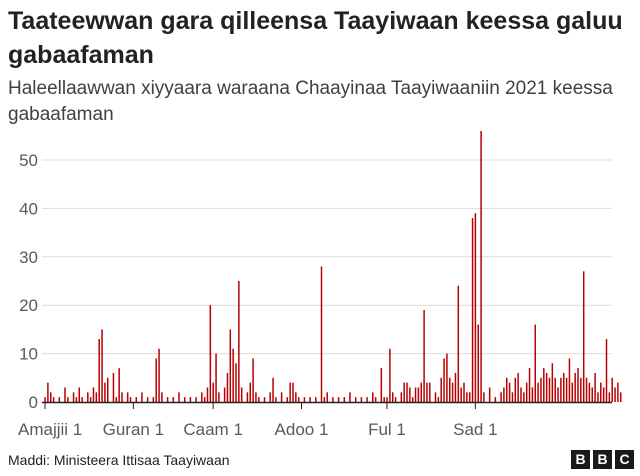  I want to click on logo-letter-c: C, so click(624, 459).